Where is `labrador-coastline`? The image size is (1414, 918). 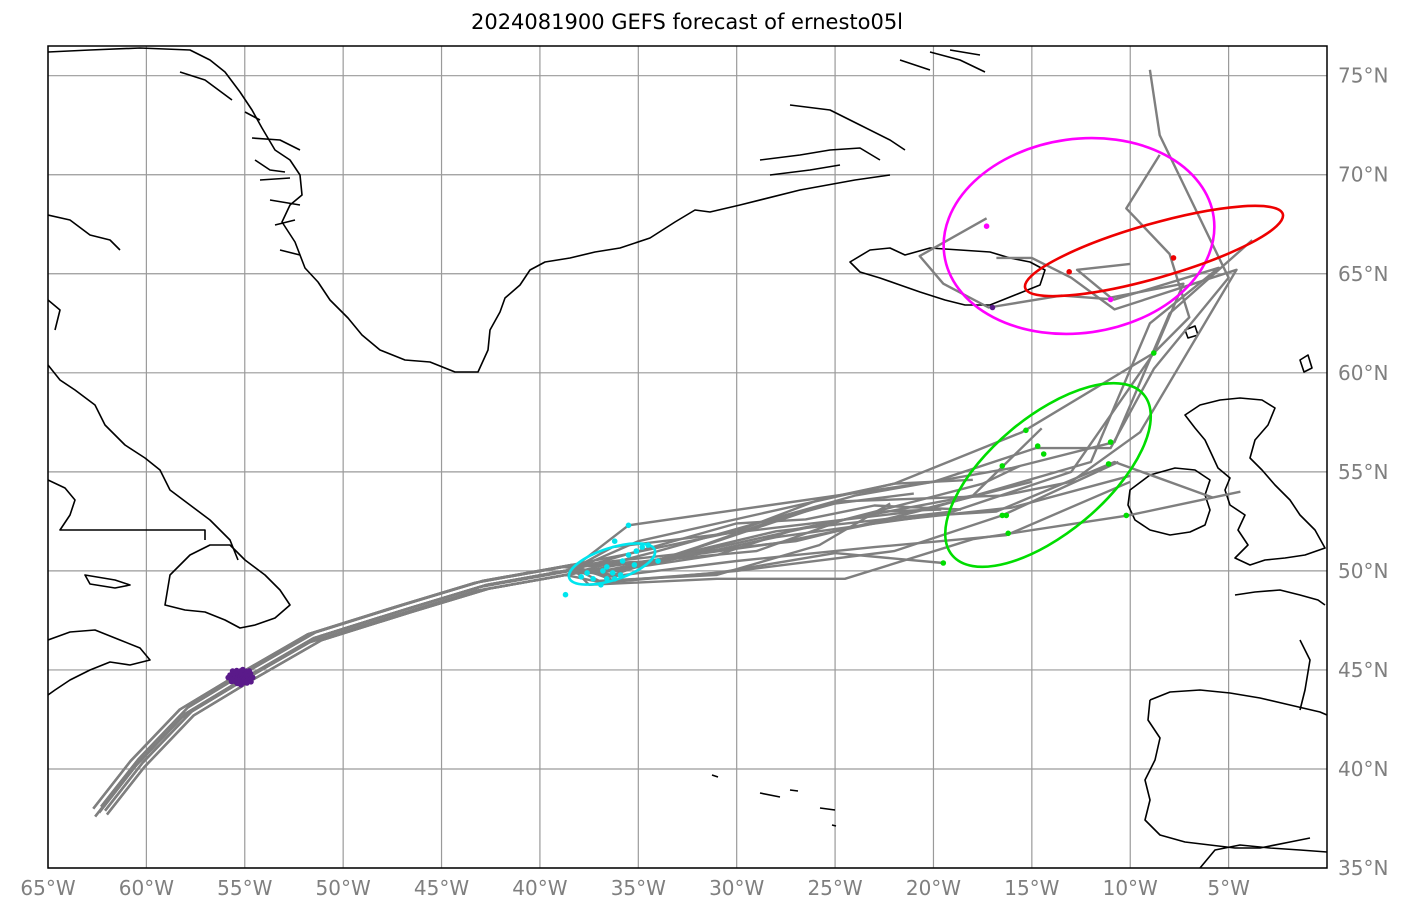
labrador-coastline is located at coordinates (143, 387).